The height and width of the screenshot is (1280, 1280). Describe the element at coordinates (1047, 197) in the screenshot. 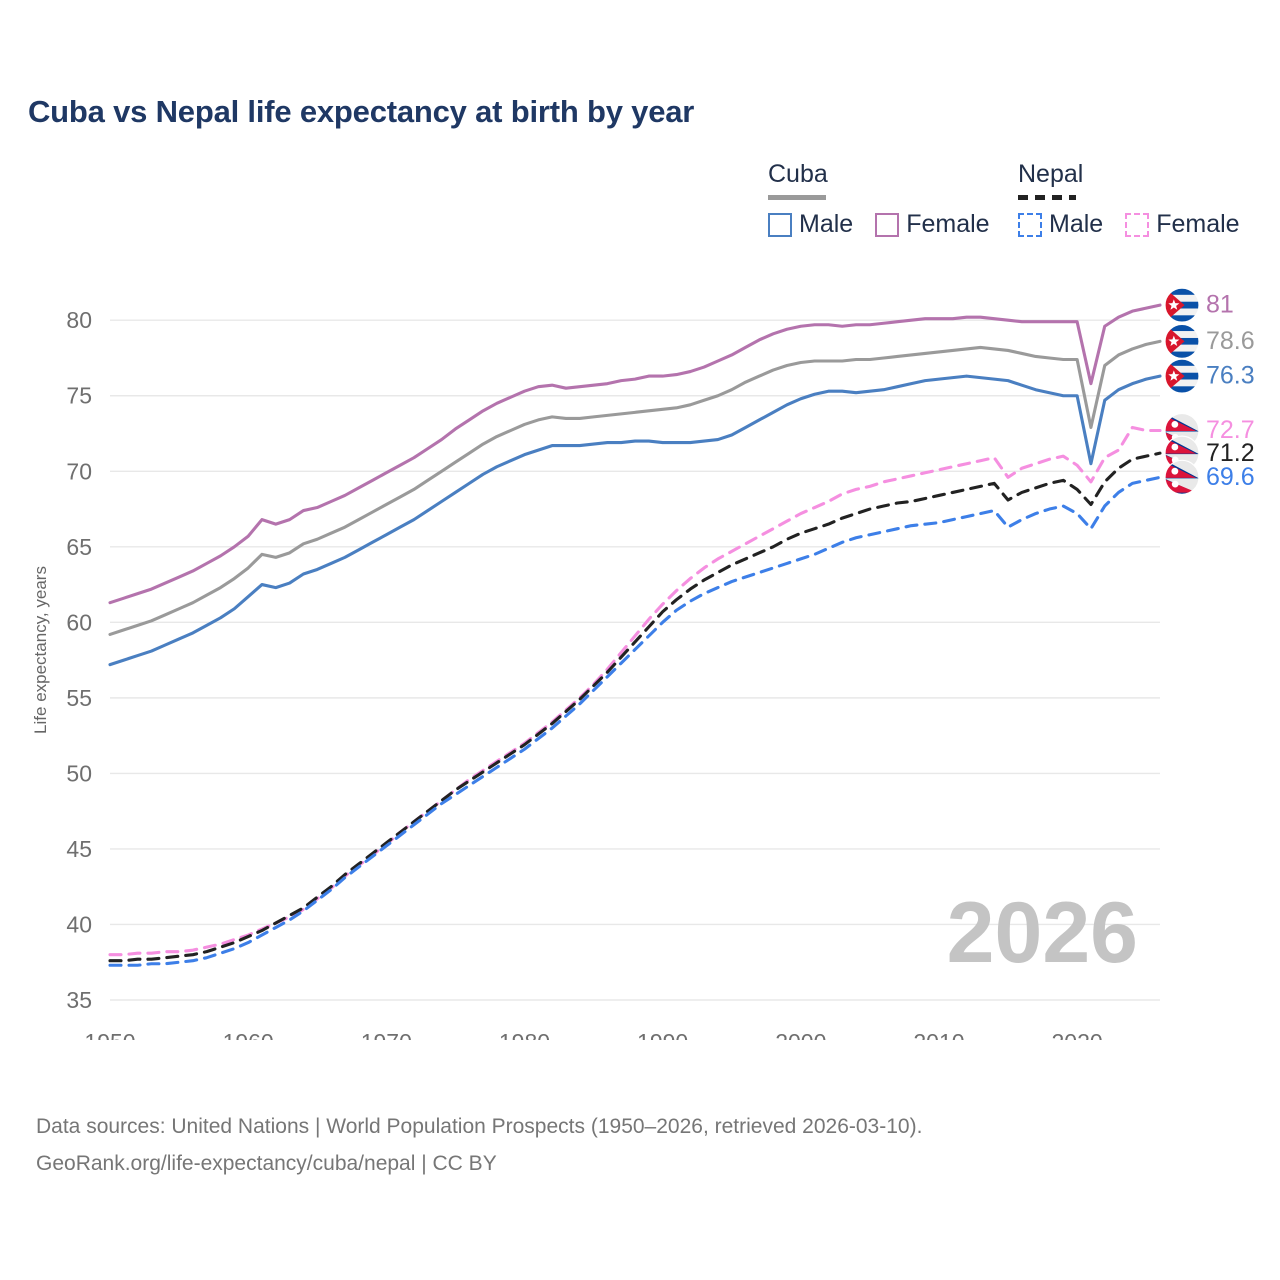

I see `legend-rule-nepal` at that location.